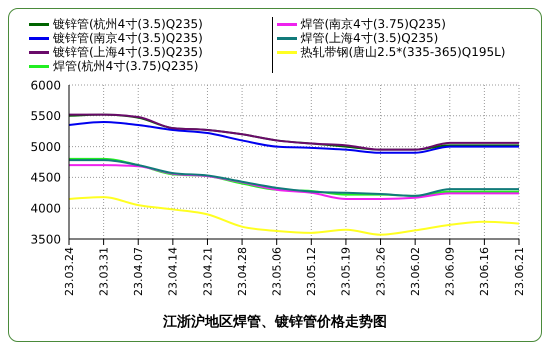 This screenshot has height=350, width=550. What do you see at coordinates (207, 271) in the screenshot?
I see `x-tick-label: 23.04.21` at bounding box center [207, 271].